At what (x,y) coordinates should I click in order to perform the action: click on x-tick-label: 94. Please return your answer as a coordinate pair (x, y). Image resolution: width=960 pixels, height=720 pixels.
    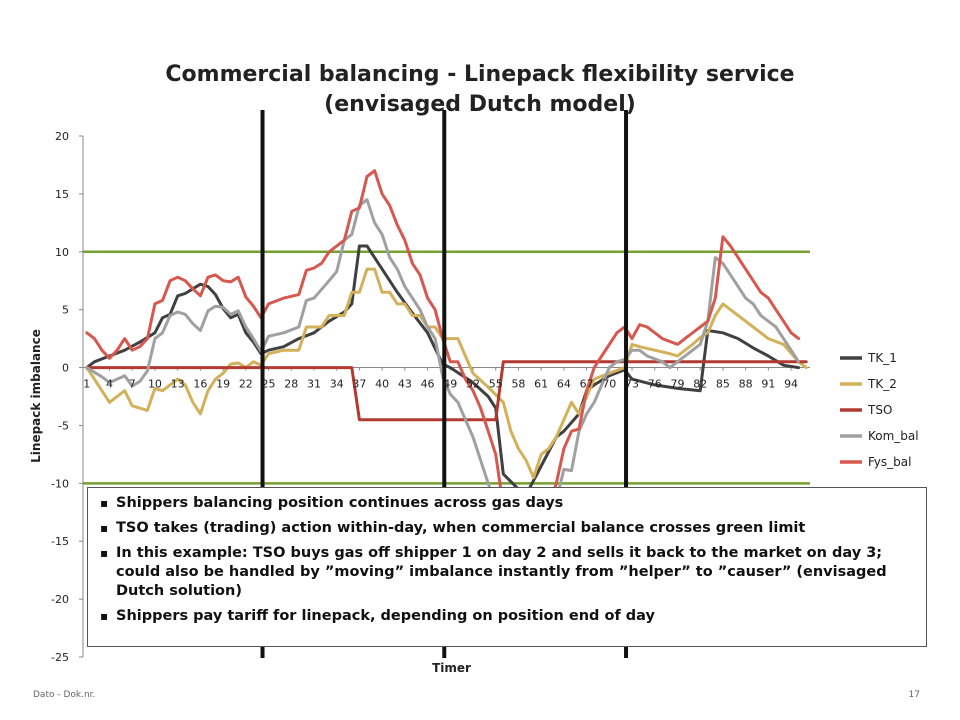
    Looking at the image, I should click on (791, 384).